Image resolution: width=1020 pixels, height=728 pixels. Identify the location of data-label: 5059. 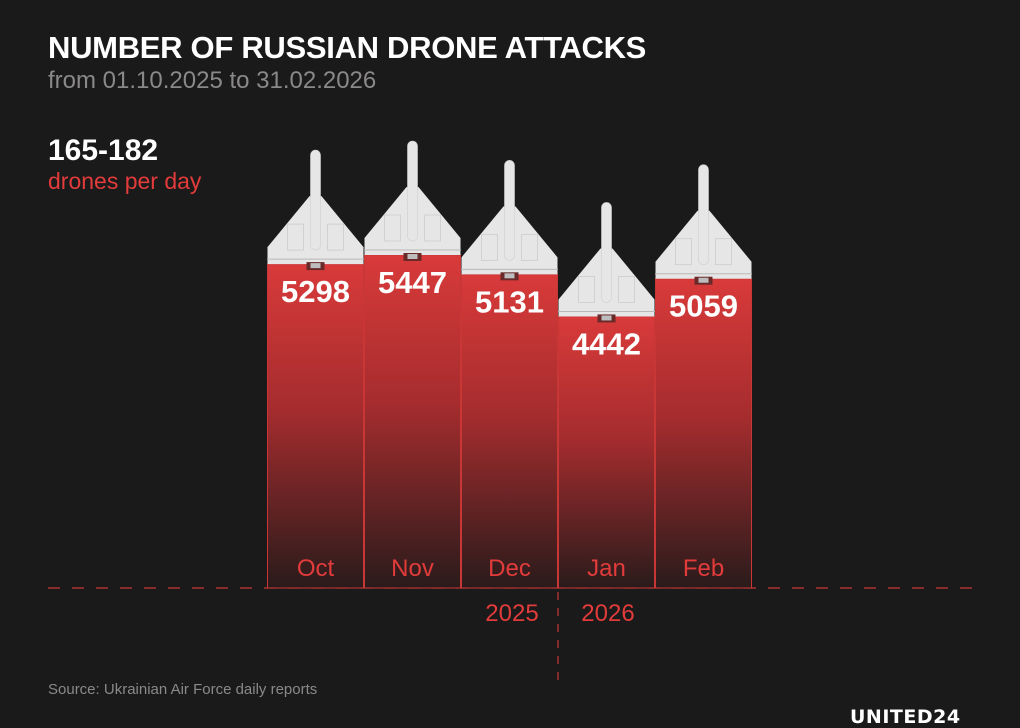
(703, 306).